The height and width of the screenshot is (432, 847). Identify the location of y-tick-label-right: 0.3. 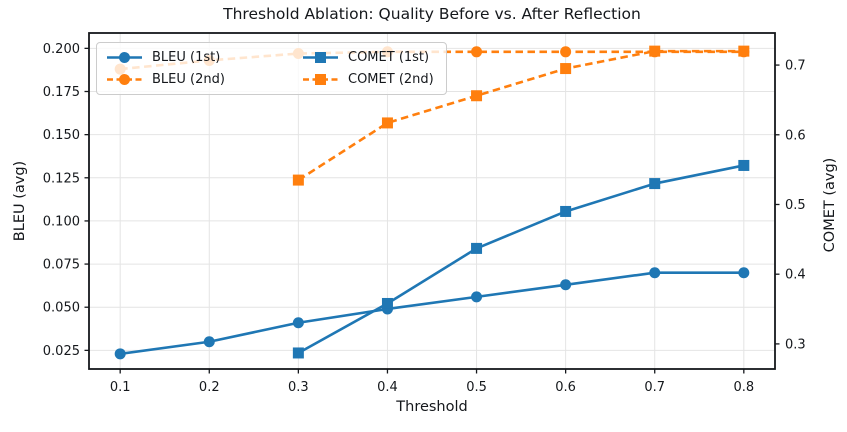
(795, 344).